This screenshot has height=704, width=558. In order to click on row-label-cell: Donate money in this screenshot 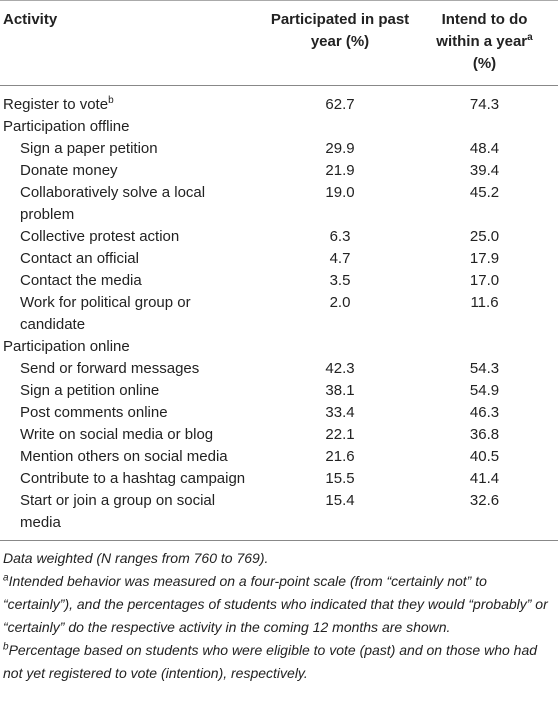, I will do `click(127, 171)`.